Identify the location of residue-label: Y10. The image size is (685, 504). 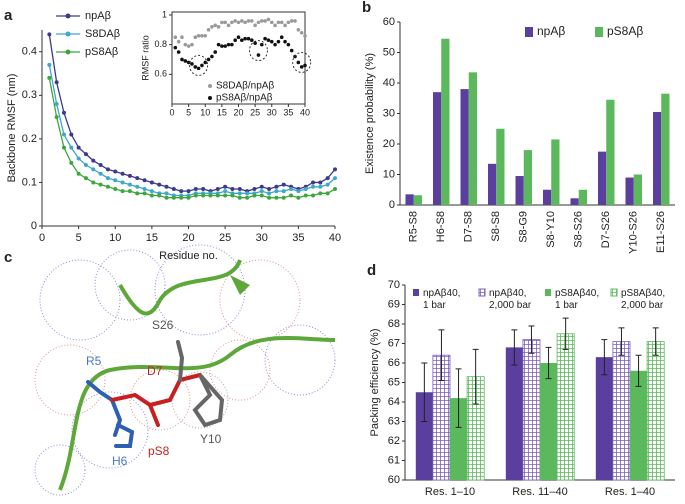
(211, 439).